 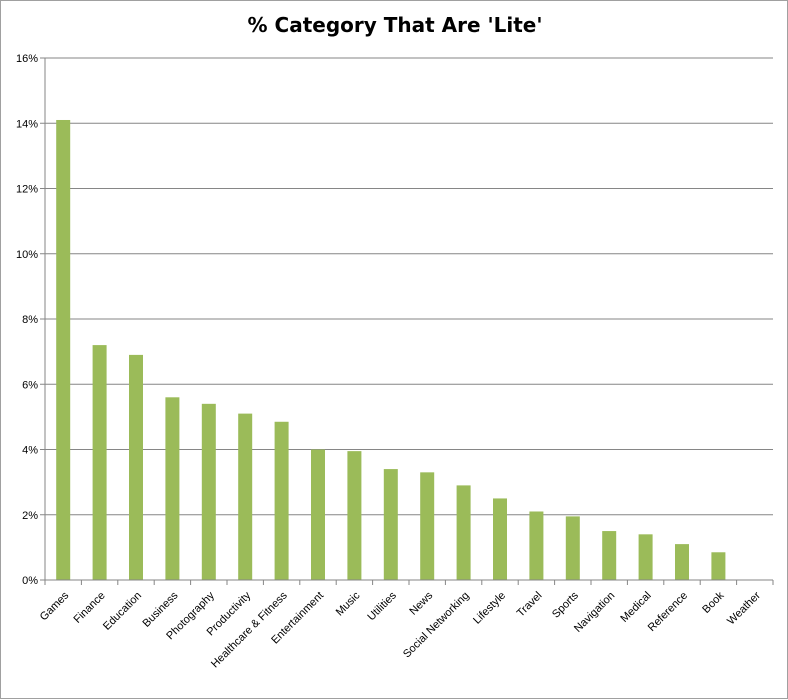 I want to click on x-tick-label: News, so click(x=421, y=603).